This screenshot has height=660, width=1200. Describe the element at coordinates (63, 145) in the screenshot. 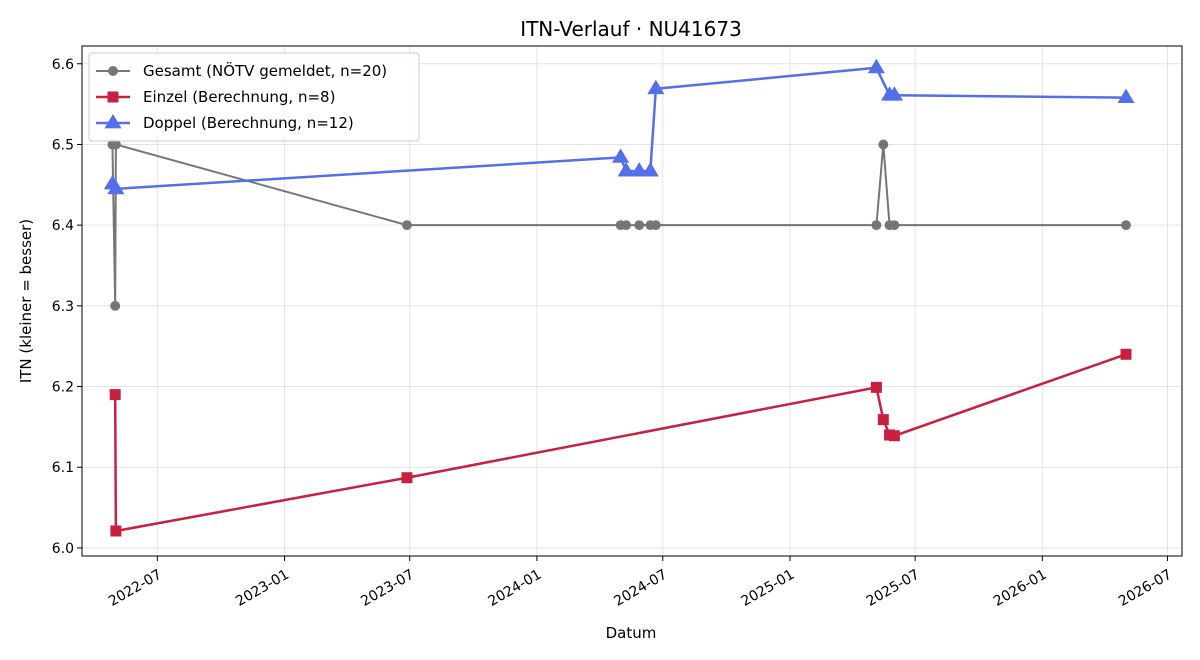

I see `y-tick-label: 6.5` at that location.